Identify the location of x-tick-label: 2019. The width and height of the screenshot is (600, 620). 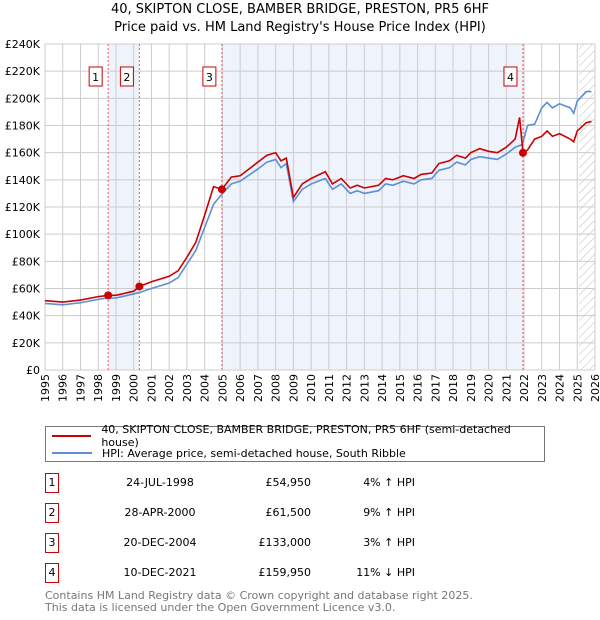
(471, 388).